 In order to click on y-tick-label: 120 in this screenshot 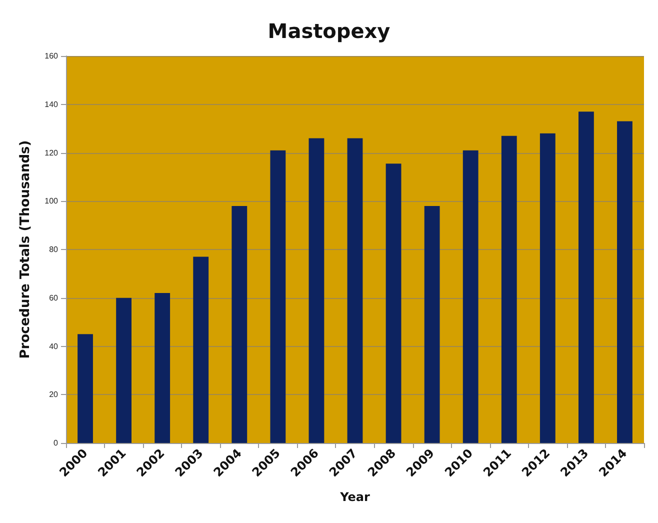, I will do `click(51, 153)`.